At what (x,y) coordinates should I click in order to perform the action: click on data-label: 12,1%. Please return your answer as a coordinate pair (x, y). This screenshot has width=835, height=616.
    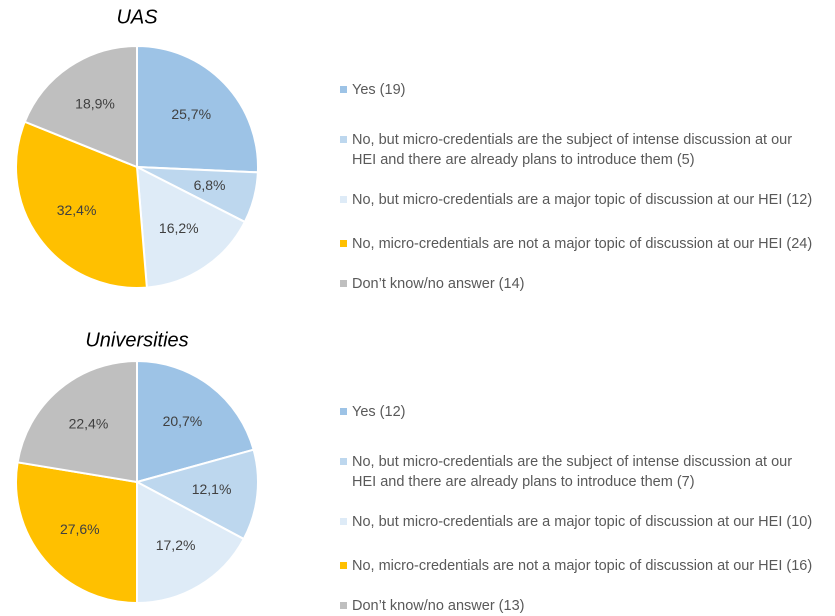
    Looking at the image, I should click on (212, 489).